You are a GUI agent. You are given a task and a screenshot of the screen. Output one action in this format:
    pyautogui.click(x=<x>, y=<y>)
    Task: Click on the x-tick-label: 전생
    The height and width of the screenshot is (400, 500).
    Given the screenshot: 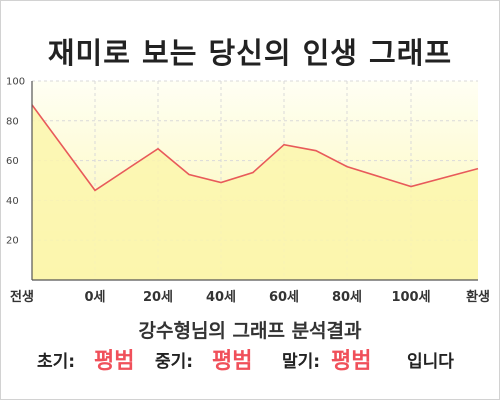 What is the action you would take?
    pyautogui.click(x=22, y=297)
    